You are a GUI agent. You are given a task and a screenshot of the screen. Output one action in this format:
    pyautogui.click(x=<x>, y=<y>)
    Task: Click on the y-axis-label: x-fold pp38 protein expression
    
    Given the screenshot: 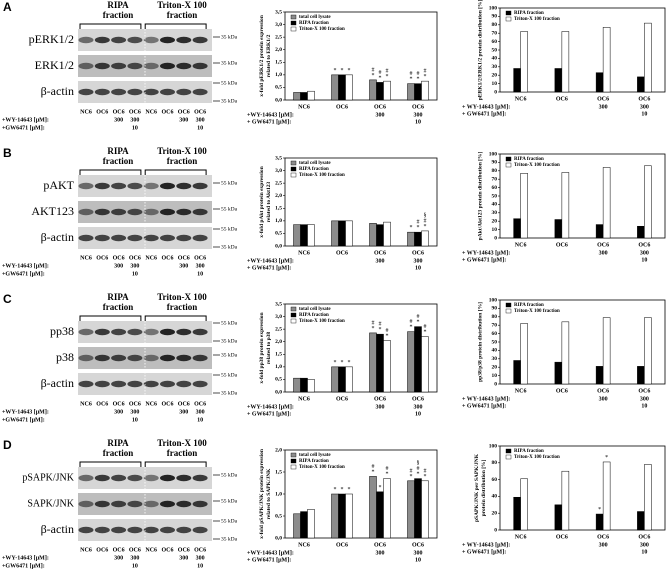 What is the action you would take?
    pyautogui.click(x=262, y=347)
    